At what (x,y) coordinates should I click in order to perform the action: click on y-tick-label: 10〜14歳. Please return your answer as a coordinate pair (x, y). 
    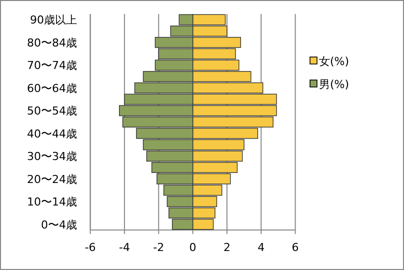
    Looking at the image, I should click on (52, 202).